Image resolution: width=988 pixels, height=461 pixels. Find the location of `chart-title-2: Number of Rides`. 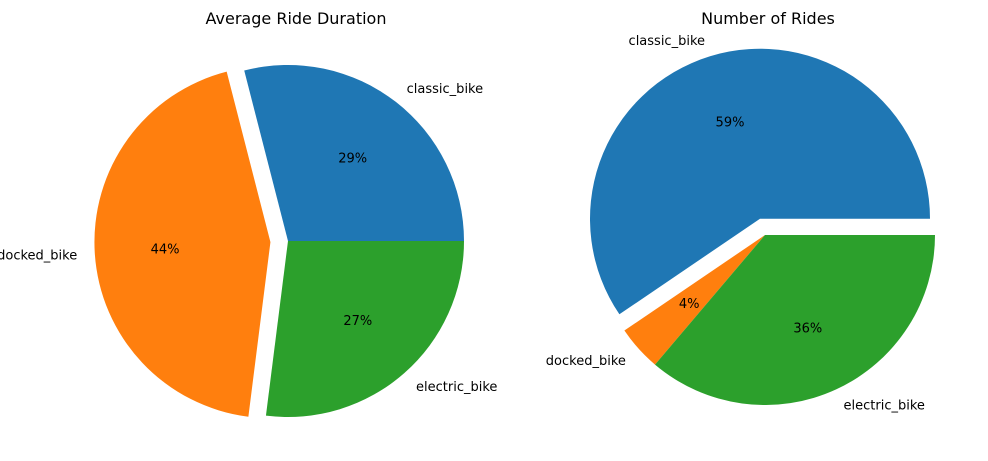

chart-title-2: Number of Rides is located at coordinates (768, 18).